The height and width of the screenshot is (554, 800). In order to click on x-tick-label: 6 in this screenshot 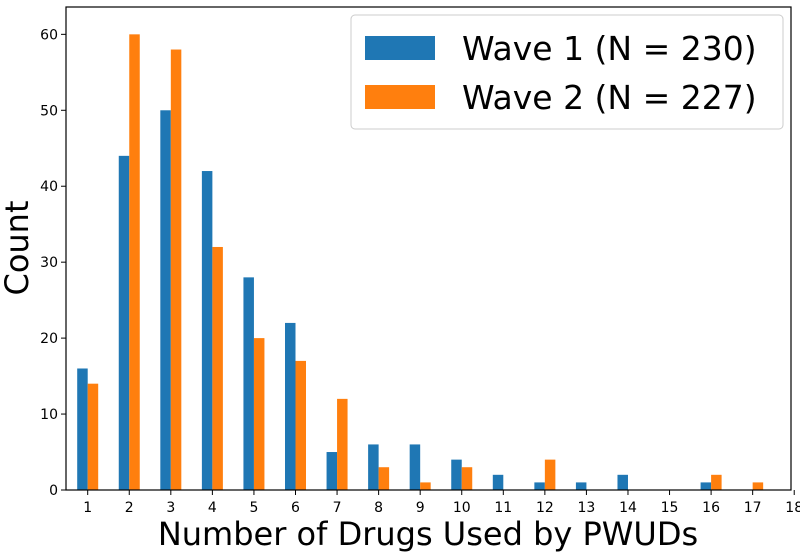, I will do `click(295, 508)`.